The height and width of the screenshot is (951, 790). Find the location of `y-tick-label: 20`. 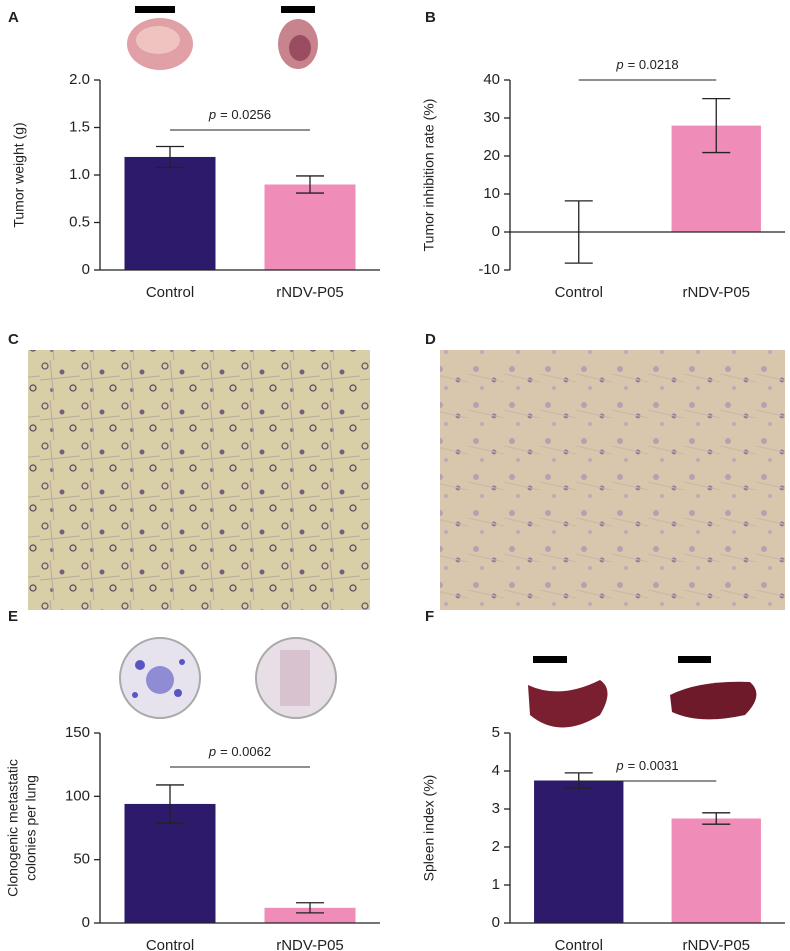

y-tick-label: 20 is located at coordinates (491, 155).